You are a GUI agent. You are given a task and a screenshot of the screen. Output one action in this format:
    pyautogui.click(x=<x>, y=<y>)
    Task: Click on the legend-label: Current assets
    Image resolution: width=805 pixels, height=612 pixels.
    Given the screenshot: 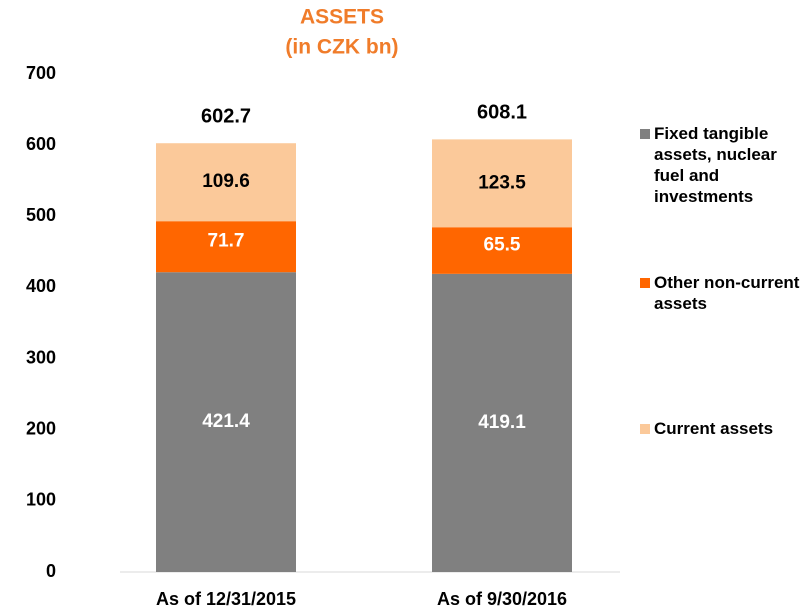 What is the action you would take?
    pyautogui.click(x=714, y=428)
    